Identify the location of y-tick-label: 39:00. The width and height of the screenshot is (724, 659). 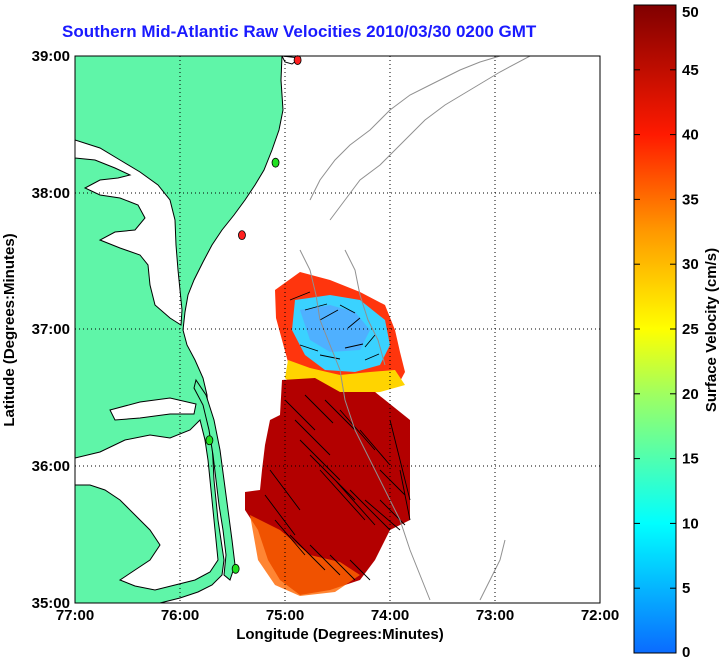
(51, 56).